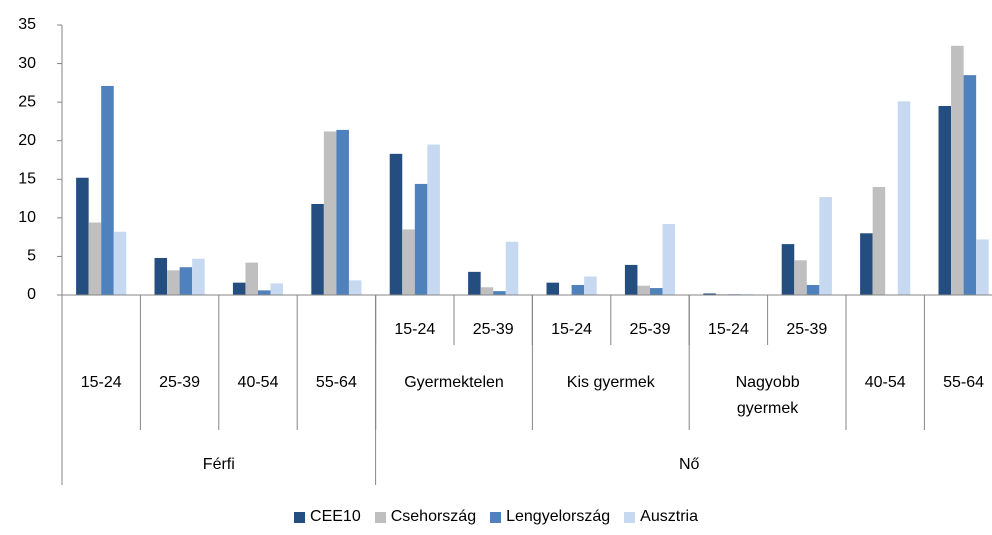 The height and width of the screenshot is (535, 992). I want to click on y-tick-label: 10, so click(27, 217).